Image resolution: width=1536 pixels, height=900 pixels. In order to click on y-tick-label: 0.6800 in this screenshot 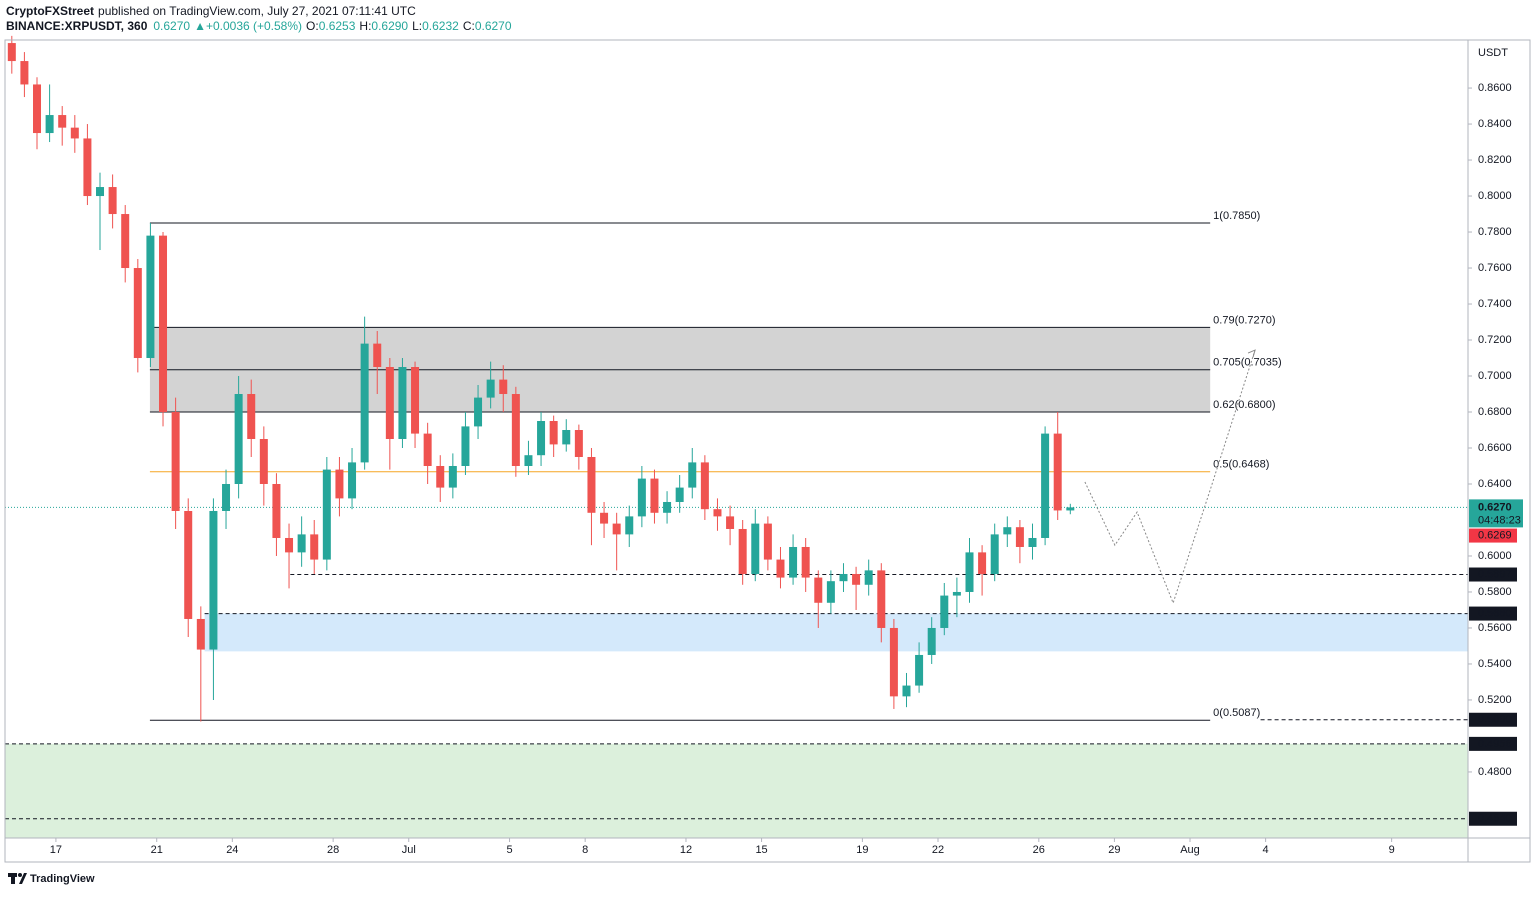, I will do `click(1495, 412)`.